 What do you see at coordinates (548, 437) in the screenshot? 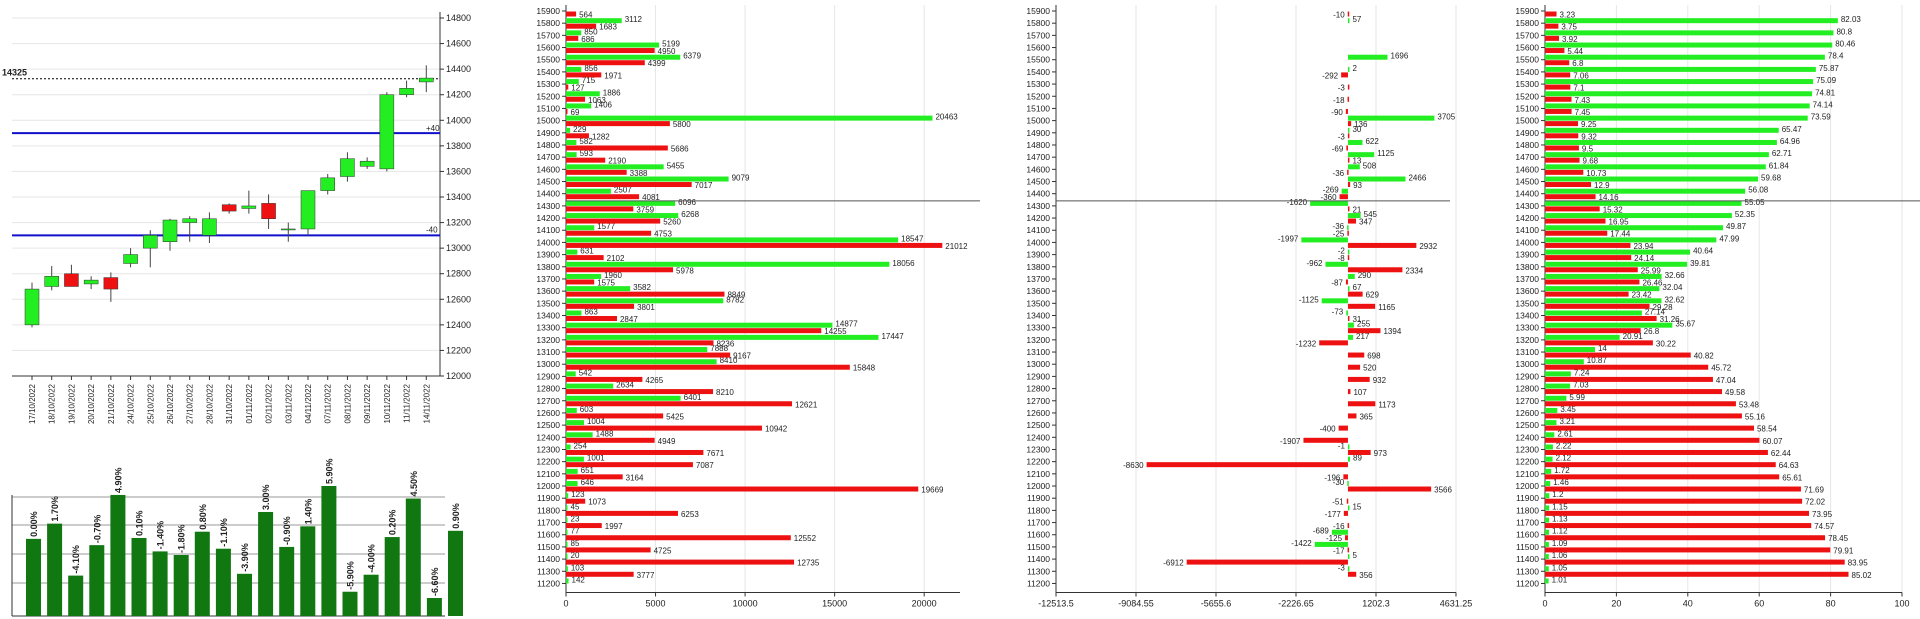
I see `oi-strike-label: 12400` at bounding box center [548, 437].